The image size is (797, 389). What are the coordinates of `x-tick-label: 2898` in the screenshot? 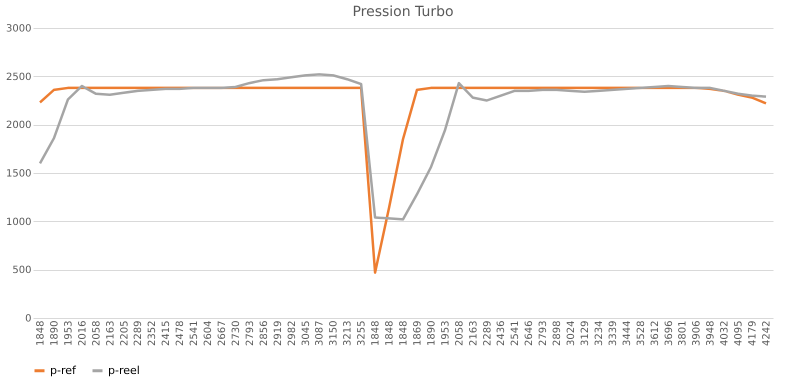 It's located at (558, 333).